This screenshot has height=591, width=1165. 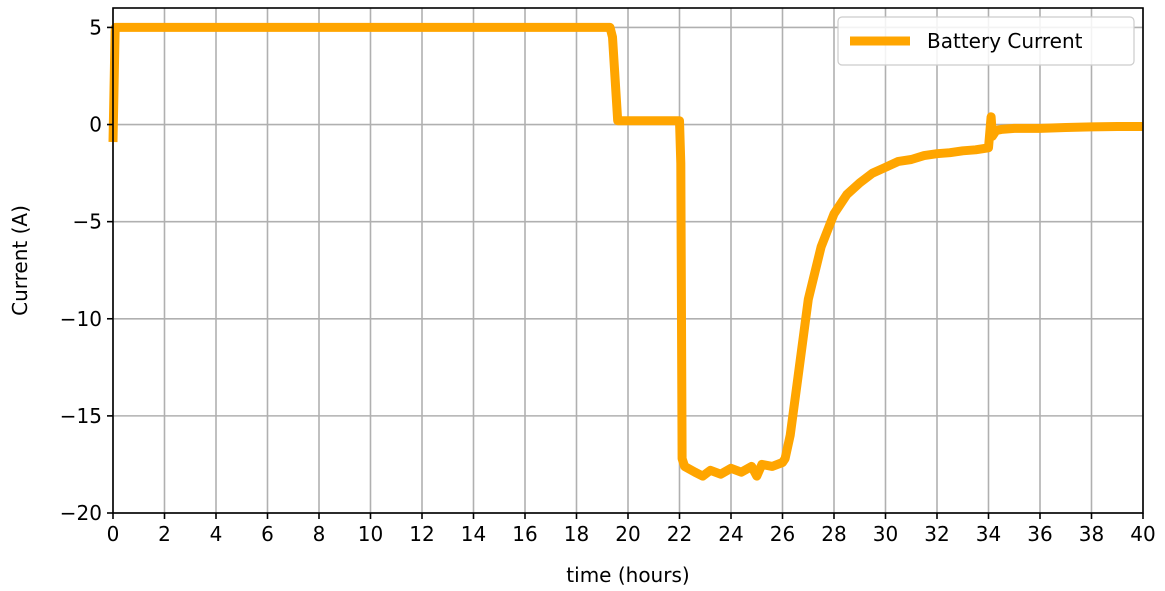 I want to click on y-tick-label: −5, so click(x=87, y=222).